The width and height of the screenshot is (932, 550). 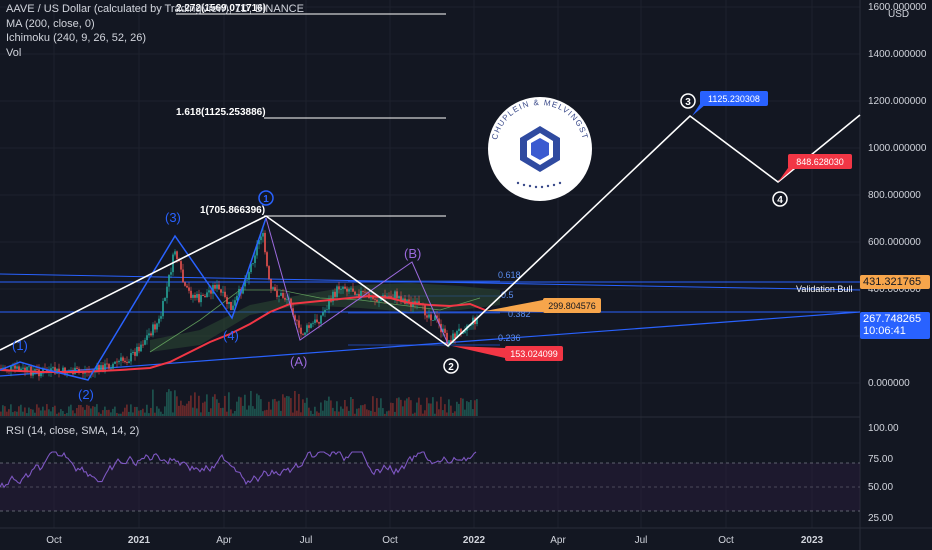 I want to click on wave-label-2: (2), so click(x=86, y=394).